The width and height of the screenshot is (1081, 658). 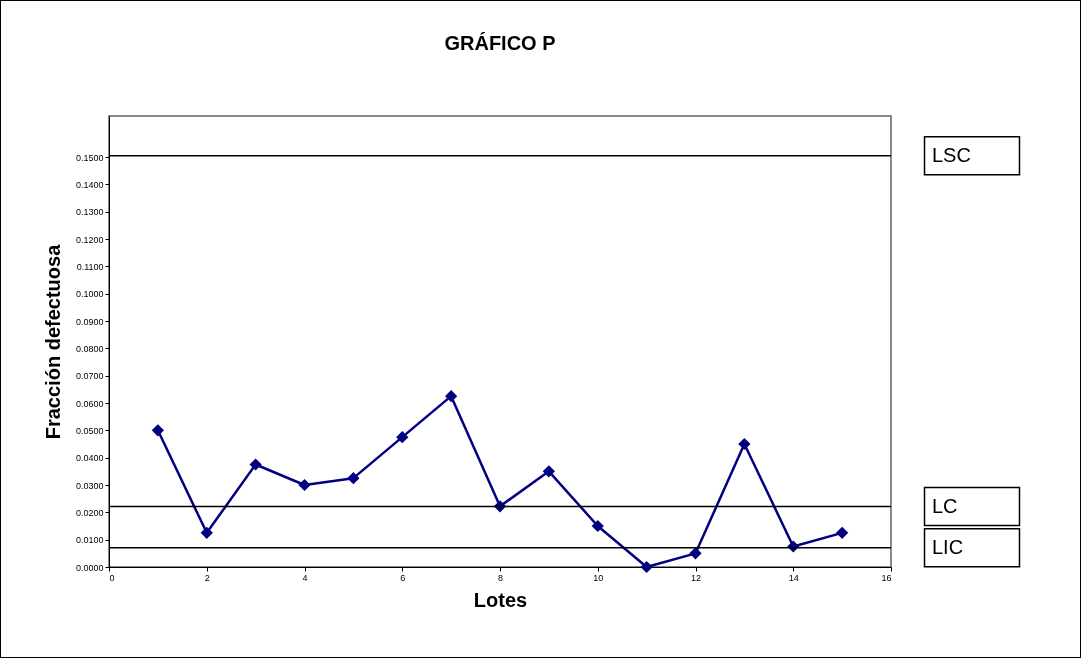 What do you see at coordinates (951, 154) in the screenshot?
I see `ref-line-label: LSC` at bounding box center [951, 154].